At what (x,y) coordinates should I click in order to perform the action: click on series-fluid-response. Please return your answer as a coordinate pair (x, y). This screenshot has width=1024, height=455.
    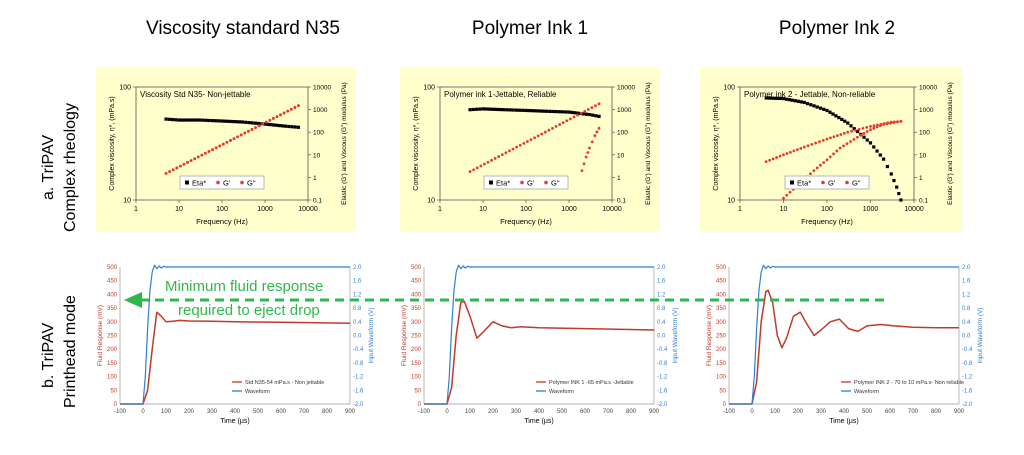
    Looking at the image, I should click on (539, 352).